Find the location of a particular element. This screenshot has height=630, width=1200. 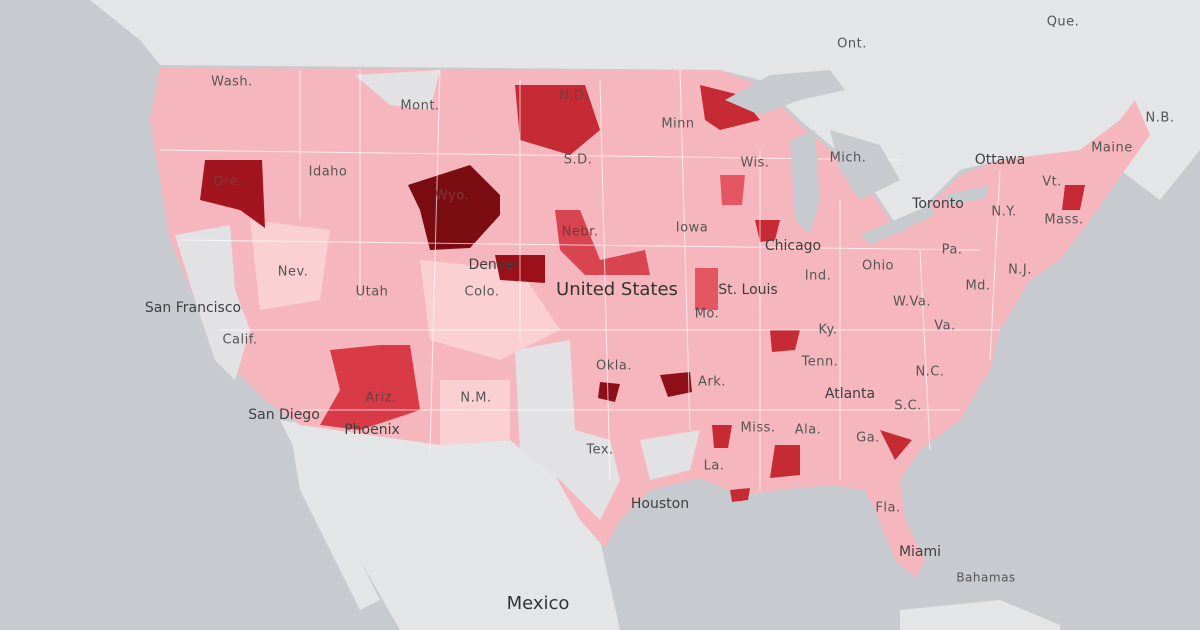

place-label: Nebr. is located at coordinates (580, 232).